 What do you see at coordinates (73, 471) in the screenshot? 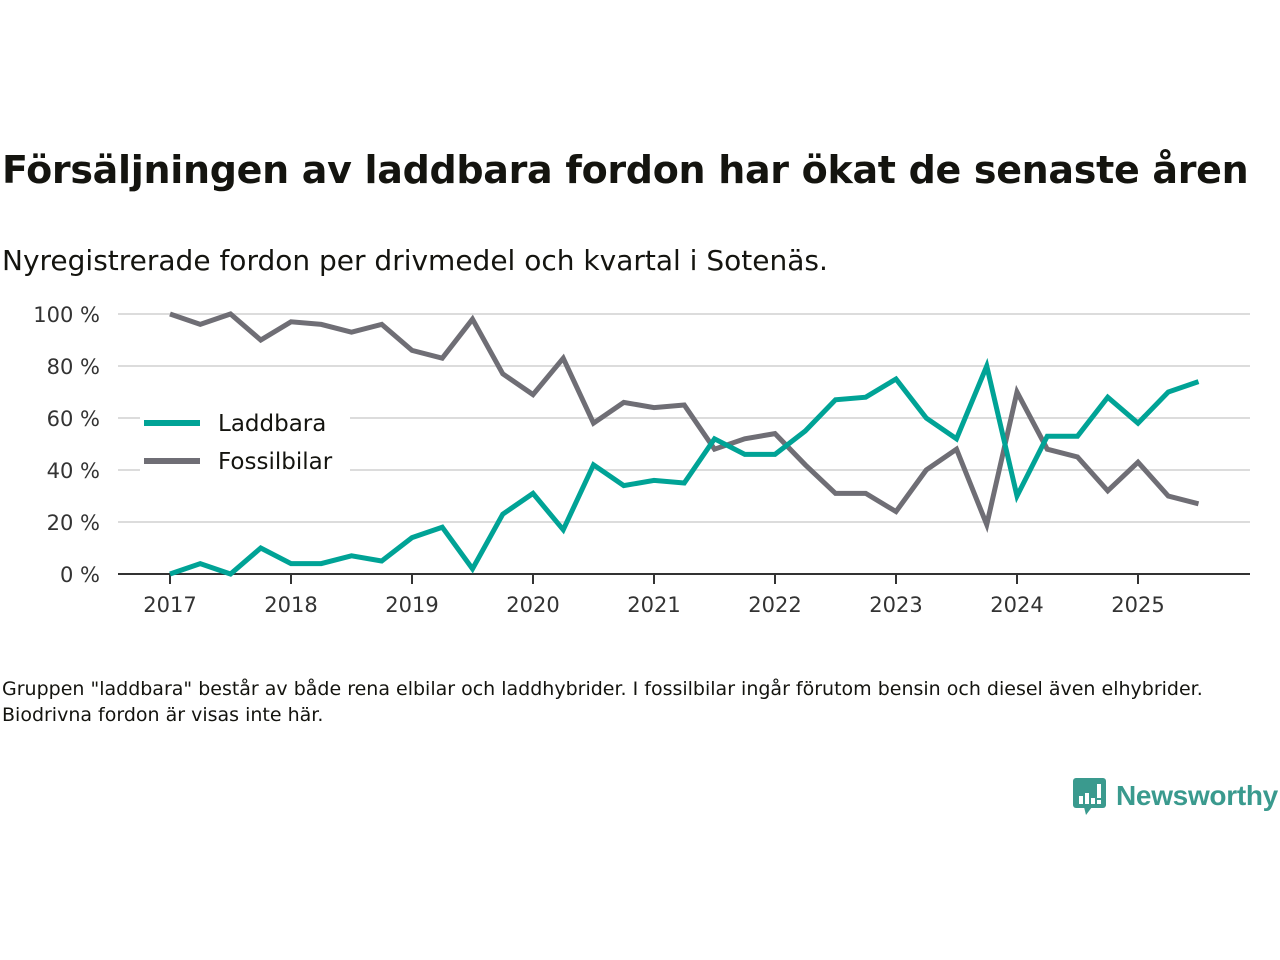
I see `y-tick-label: 40 %` at bounding box center [73, 471].